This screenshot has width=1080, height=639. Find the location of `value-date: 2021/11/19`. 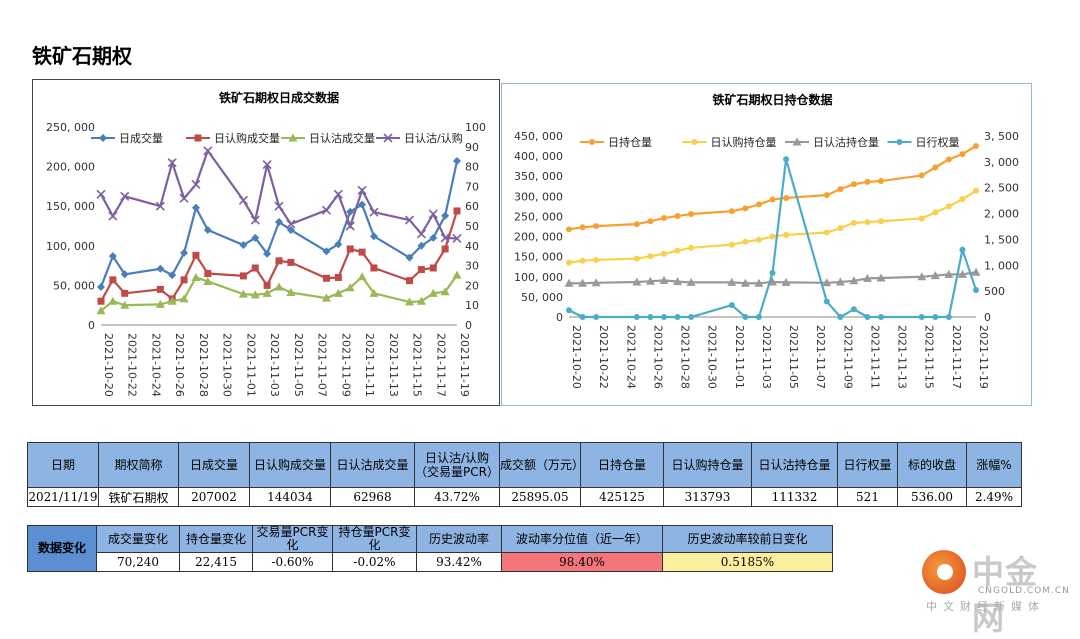

value-date: 2021/11/19 is located at coordinates (63, 497).